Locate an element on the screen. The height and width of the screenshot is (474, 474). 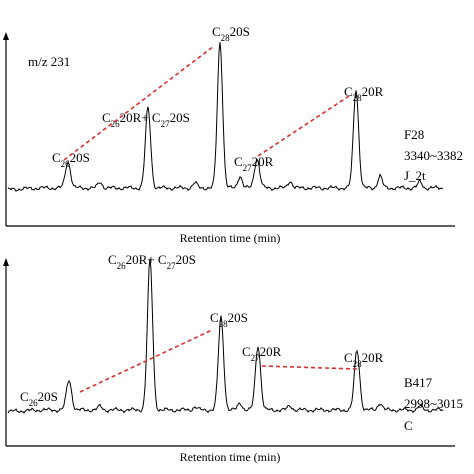
peak-label-2-1: C2620S is located at coordinates (39, 398).